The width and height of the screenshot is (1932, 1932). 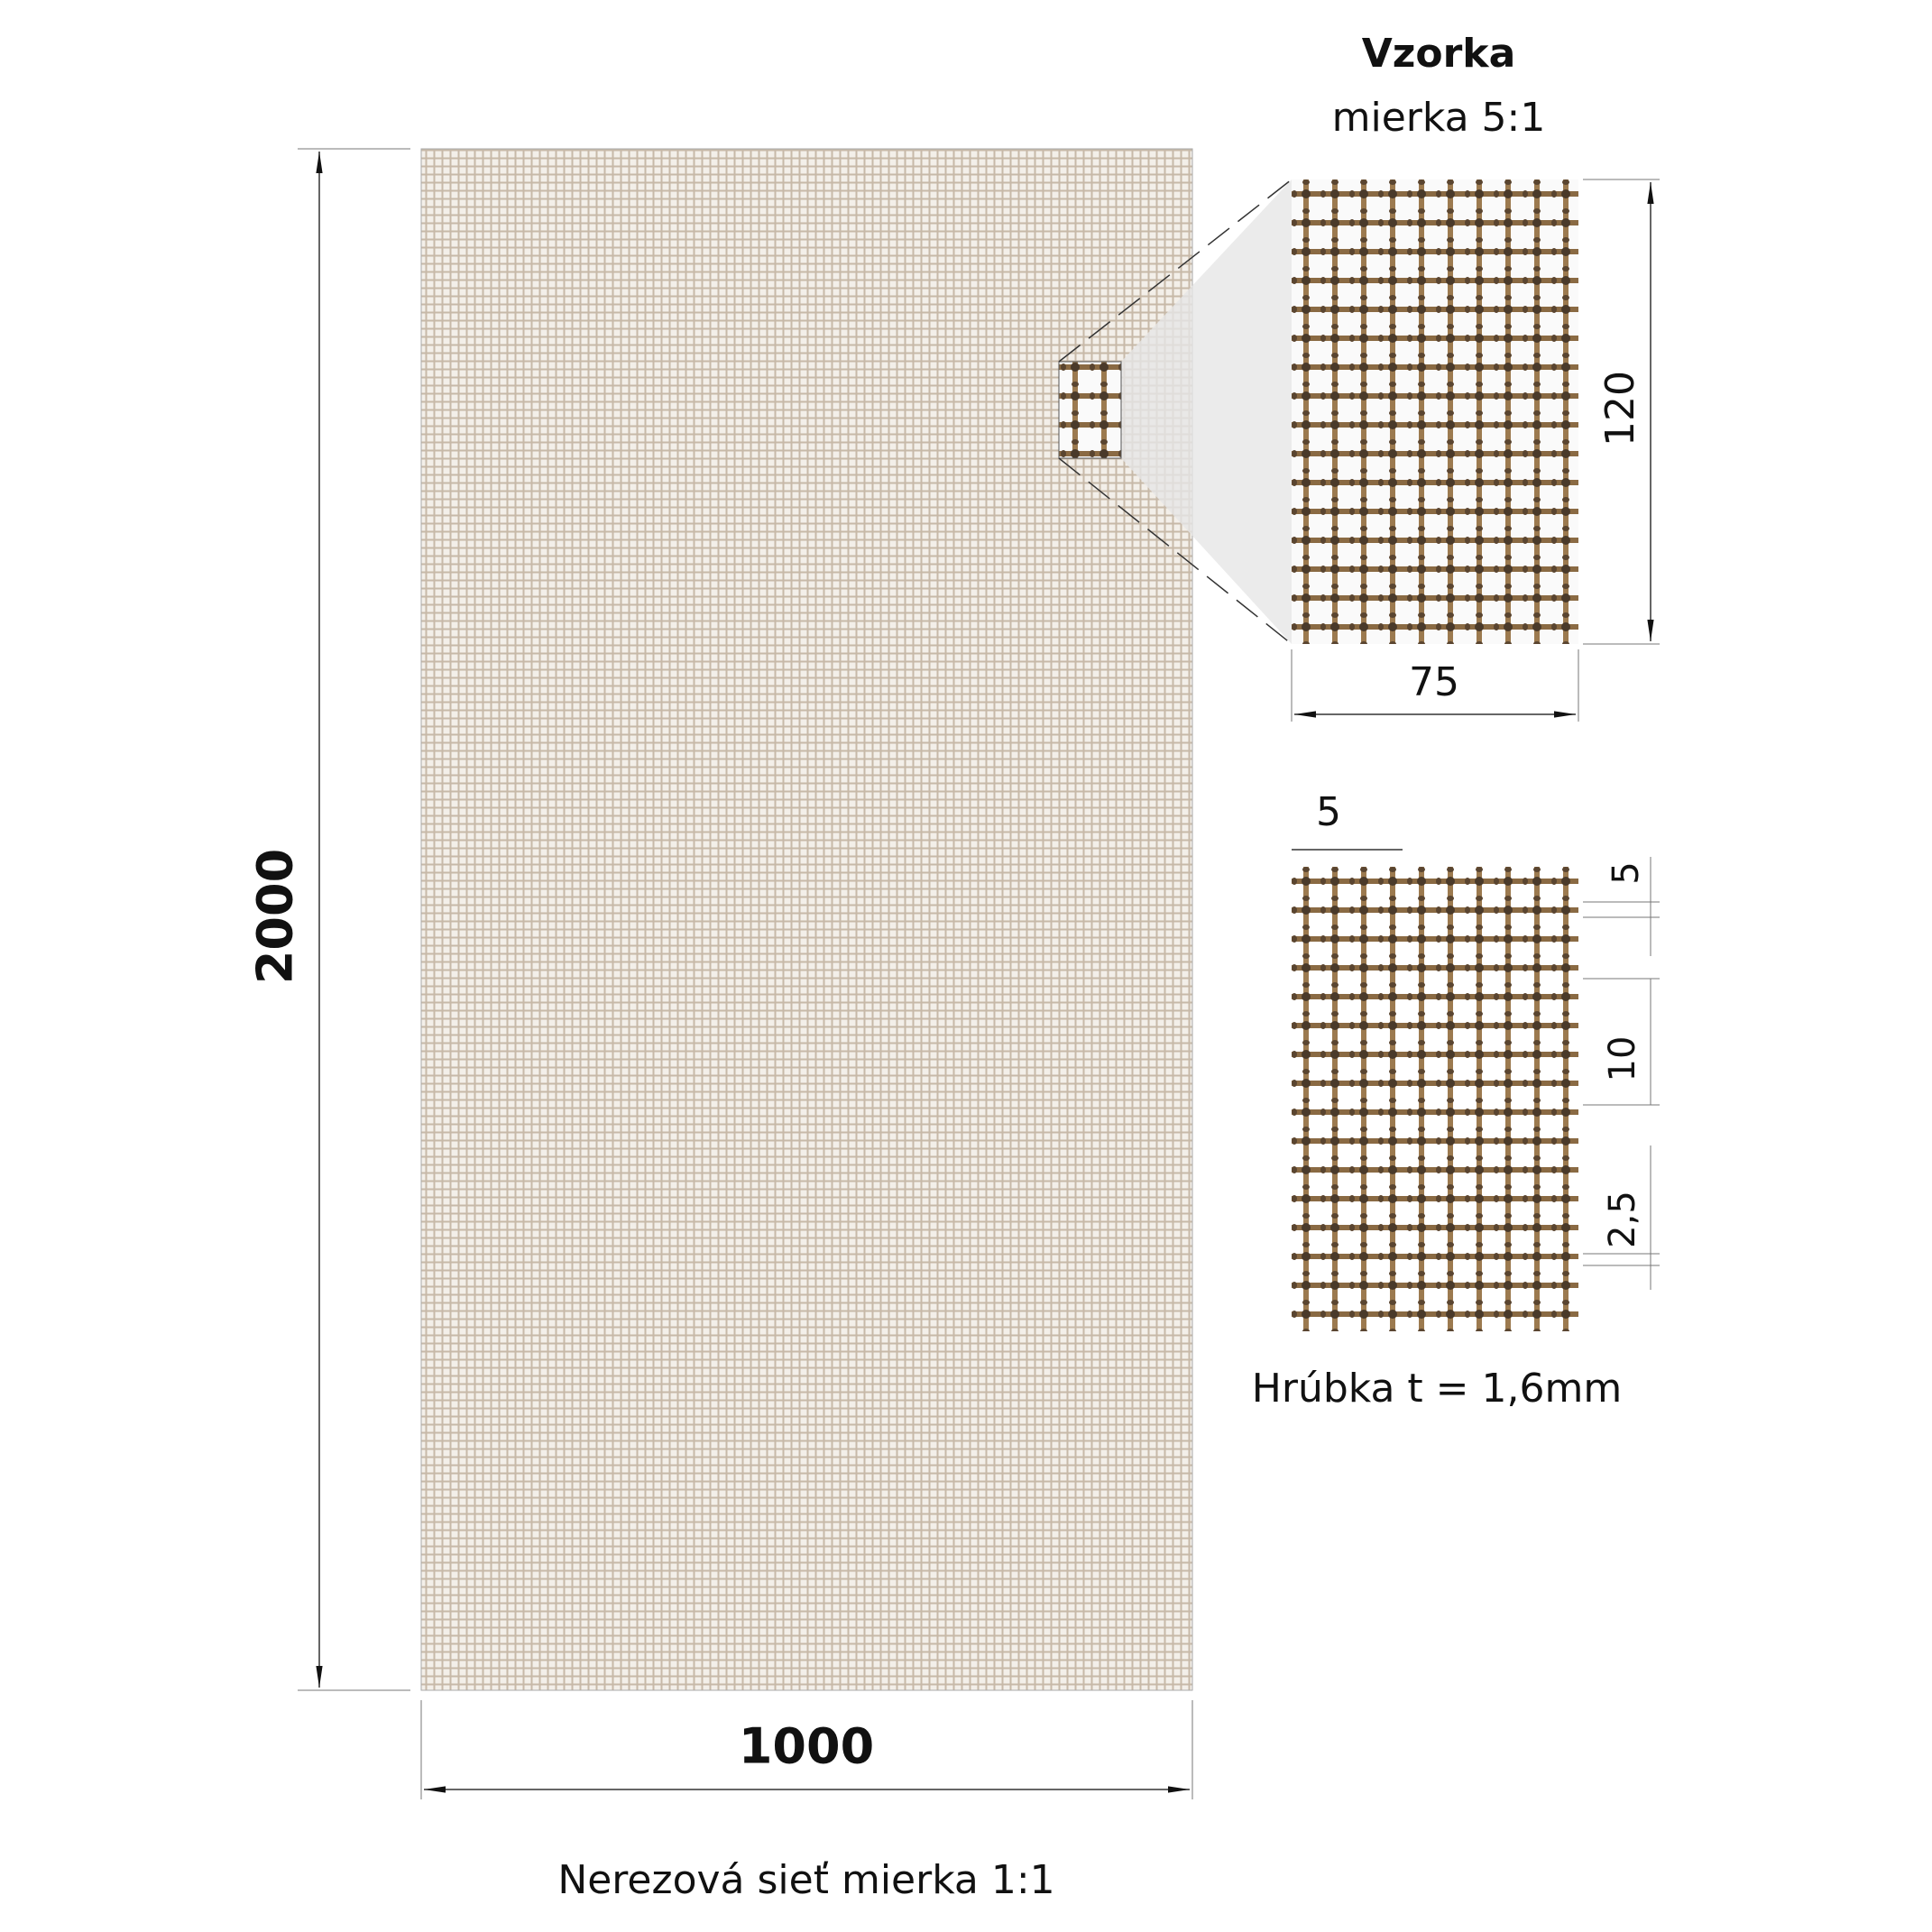 What do you see at coordinates (275, 917) in the screenshot?
I see `height-label: 2000` at bounding box center [275, 917].